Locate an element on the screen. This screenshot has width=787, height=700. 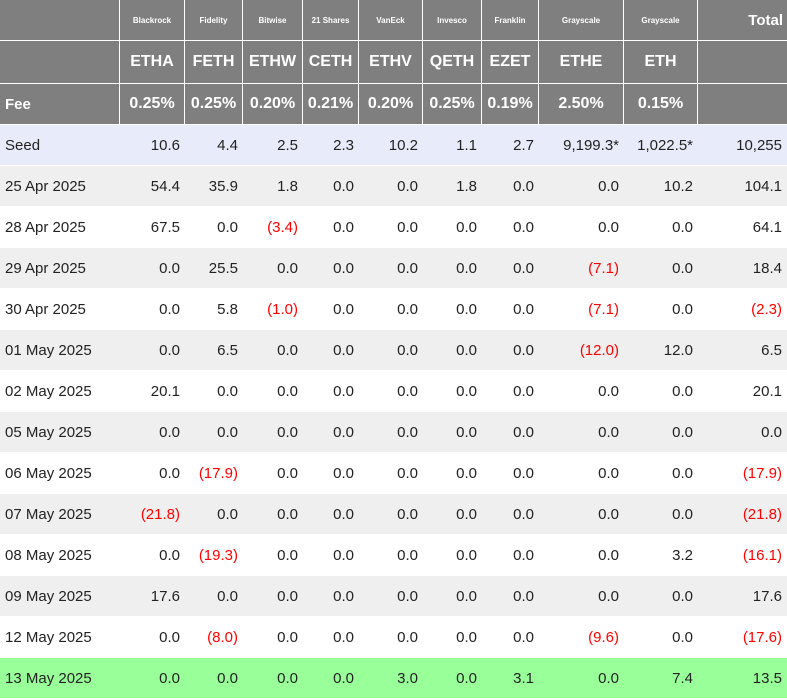
flow-cell: 10.6 is located at coordinates (152, 144).